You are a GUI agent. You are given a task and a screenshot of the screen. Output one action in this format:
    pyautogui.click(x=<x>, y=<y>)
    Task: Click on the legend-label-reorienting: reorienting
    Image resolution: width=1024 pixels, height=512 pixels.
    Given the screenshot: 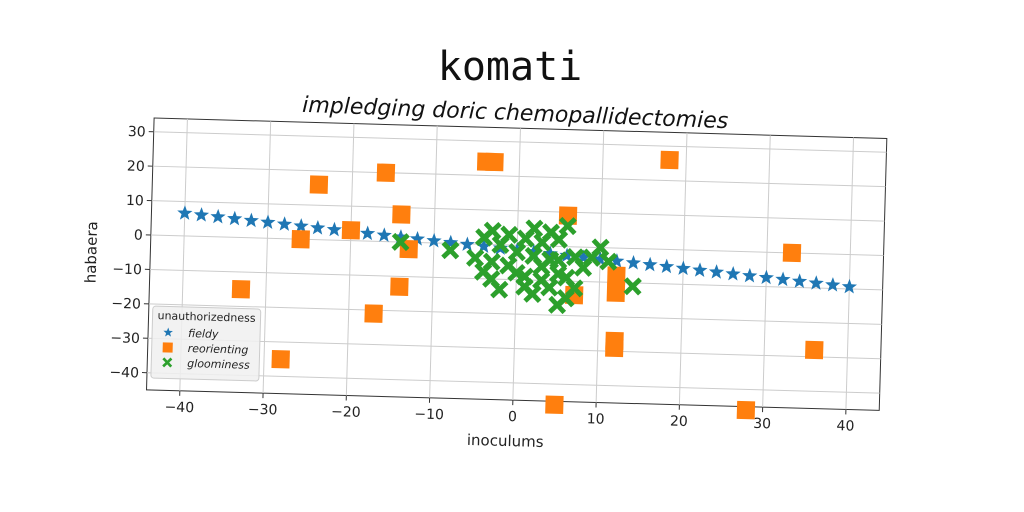 What is the action you would take?
    pyautogui.click(x=218, y=349)
    